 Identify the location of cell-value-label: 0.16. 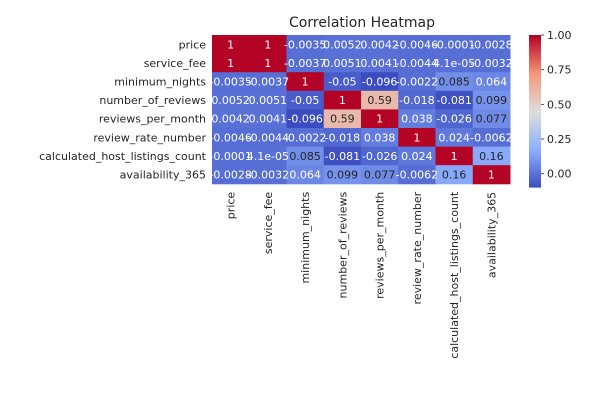
(491, 156).